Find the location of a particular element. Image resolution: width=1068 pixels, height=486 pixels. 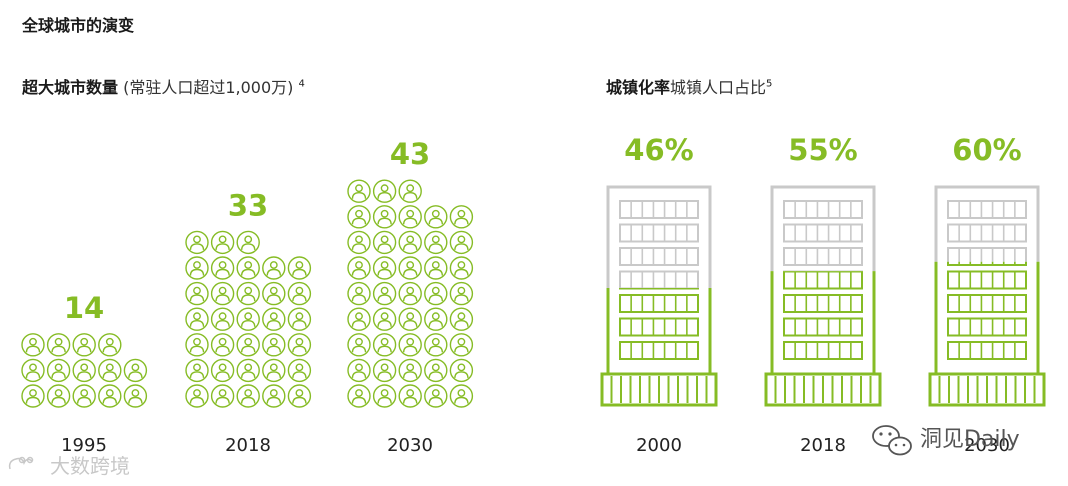

watermark-right: 洞见Daily is located at coordinates (946, 440).